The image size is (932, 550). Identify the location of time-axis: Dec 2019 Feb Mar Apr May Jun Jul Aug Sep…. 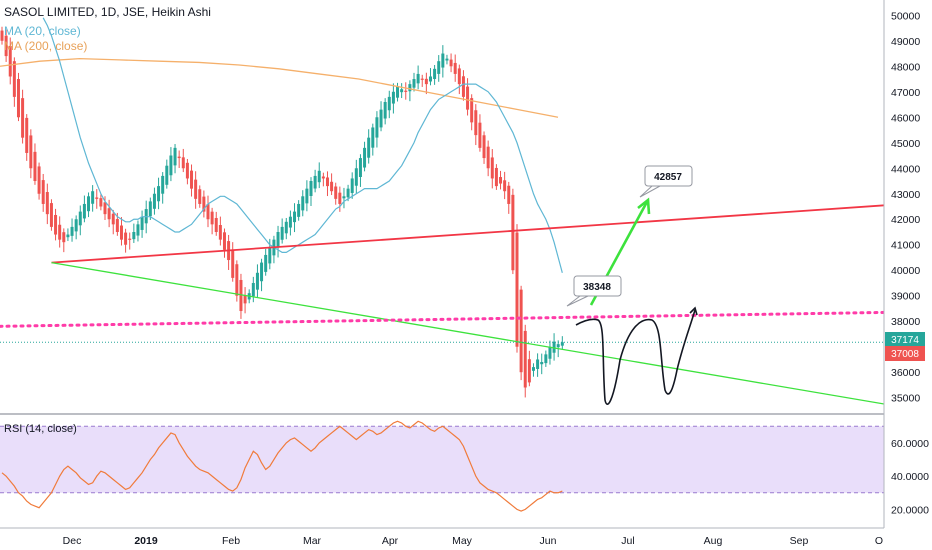
(466, 538).